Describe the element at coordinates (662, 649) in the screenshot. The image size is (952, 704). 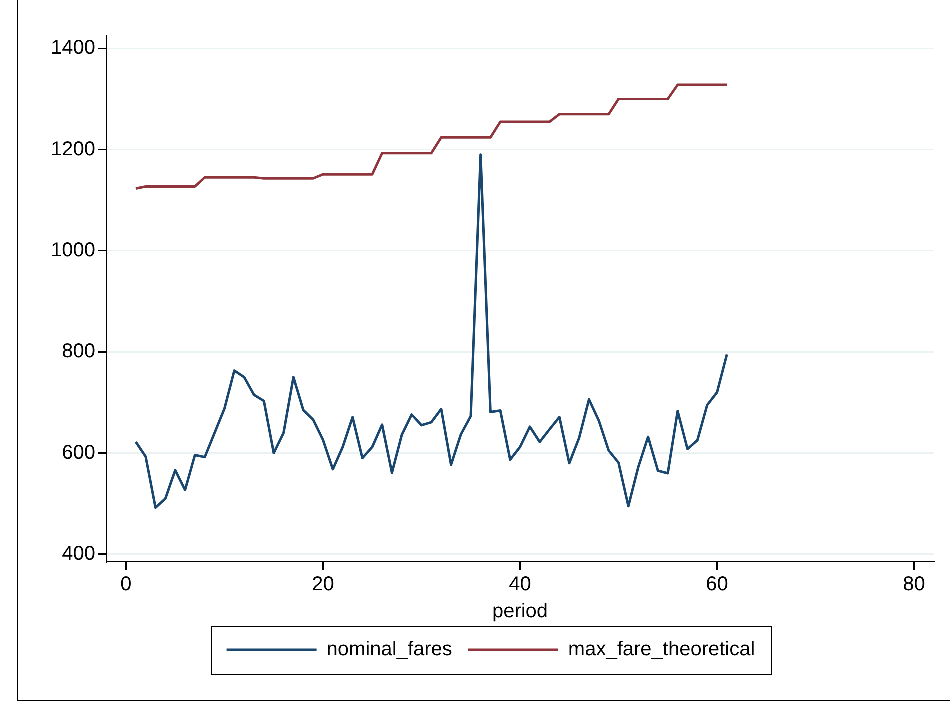
I see `legend-label: max_fare_theoretical` at that location.